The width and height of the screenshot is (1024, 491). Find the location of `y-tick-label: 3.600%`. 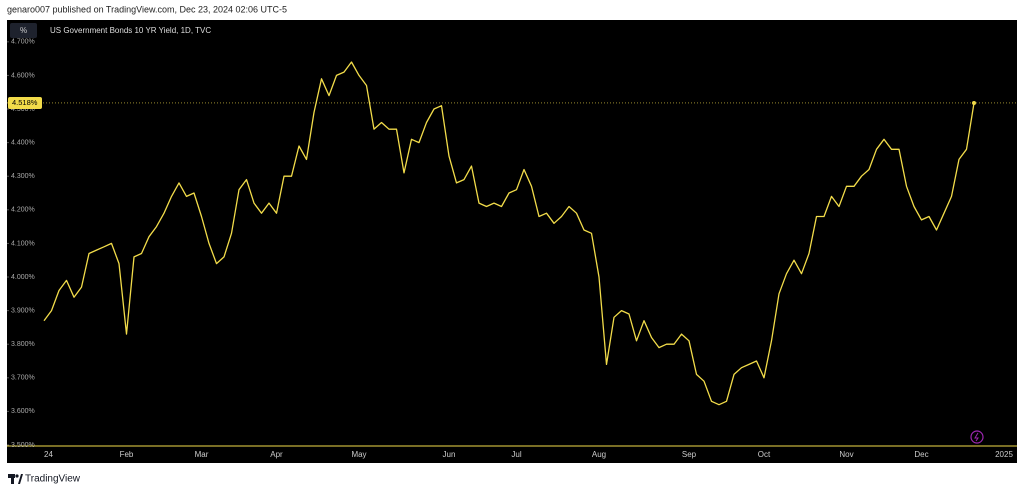

y-tick-label: 3.600% is located at coordinates (23, 411).